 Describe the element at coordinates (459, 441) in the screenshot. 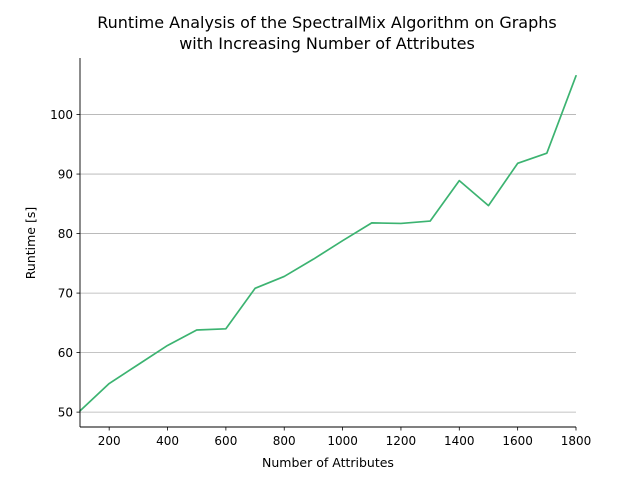

I see `x-tick-label-1400: 1400` at that location.